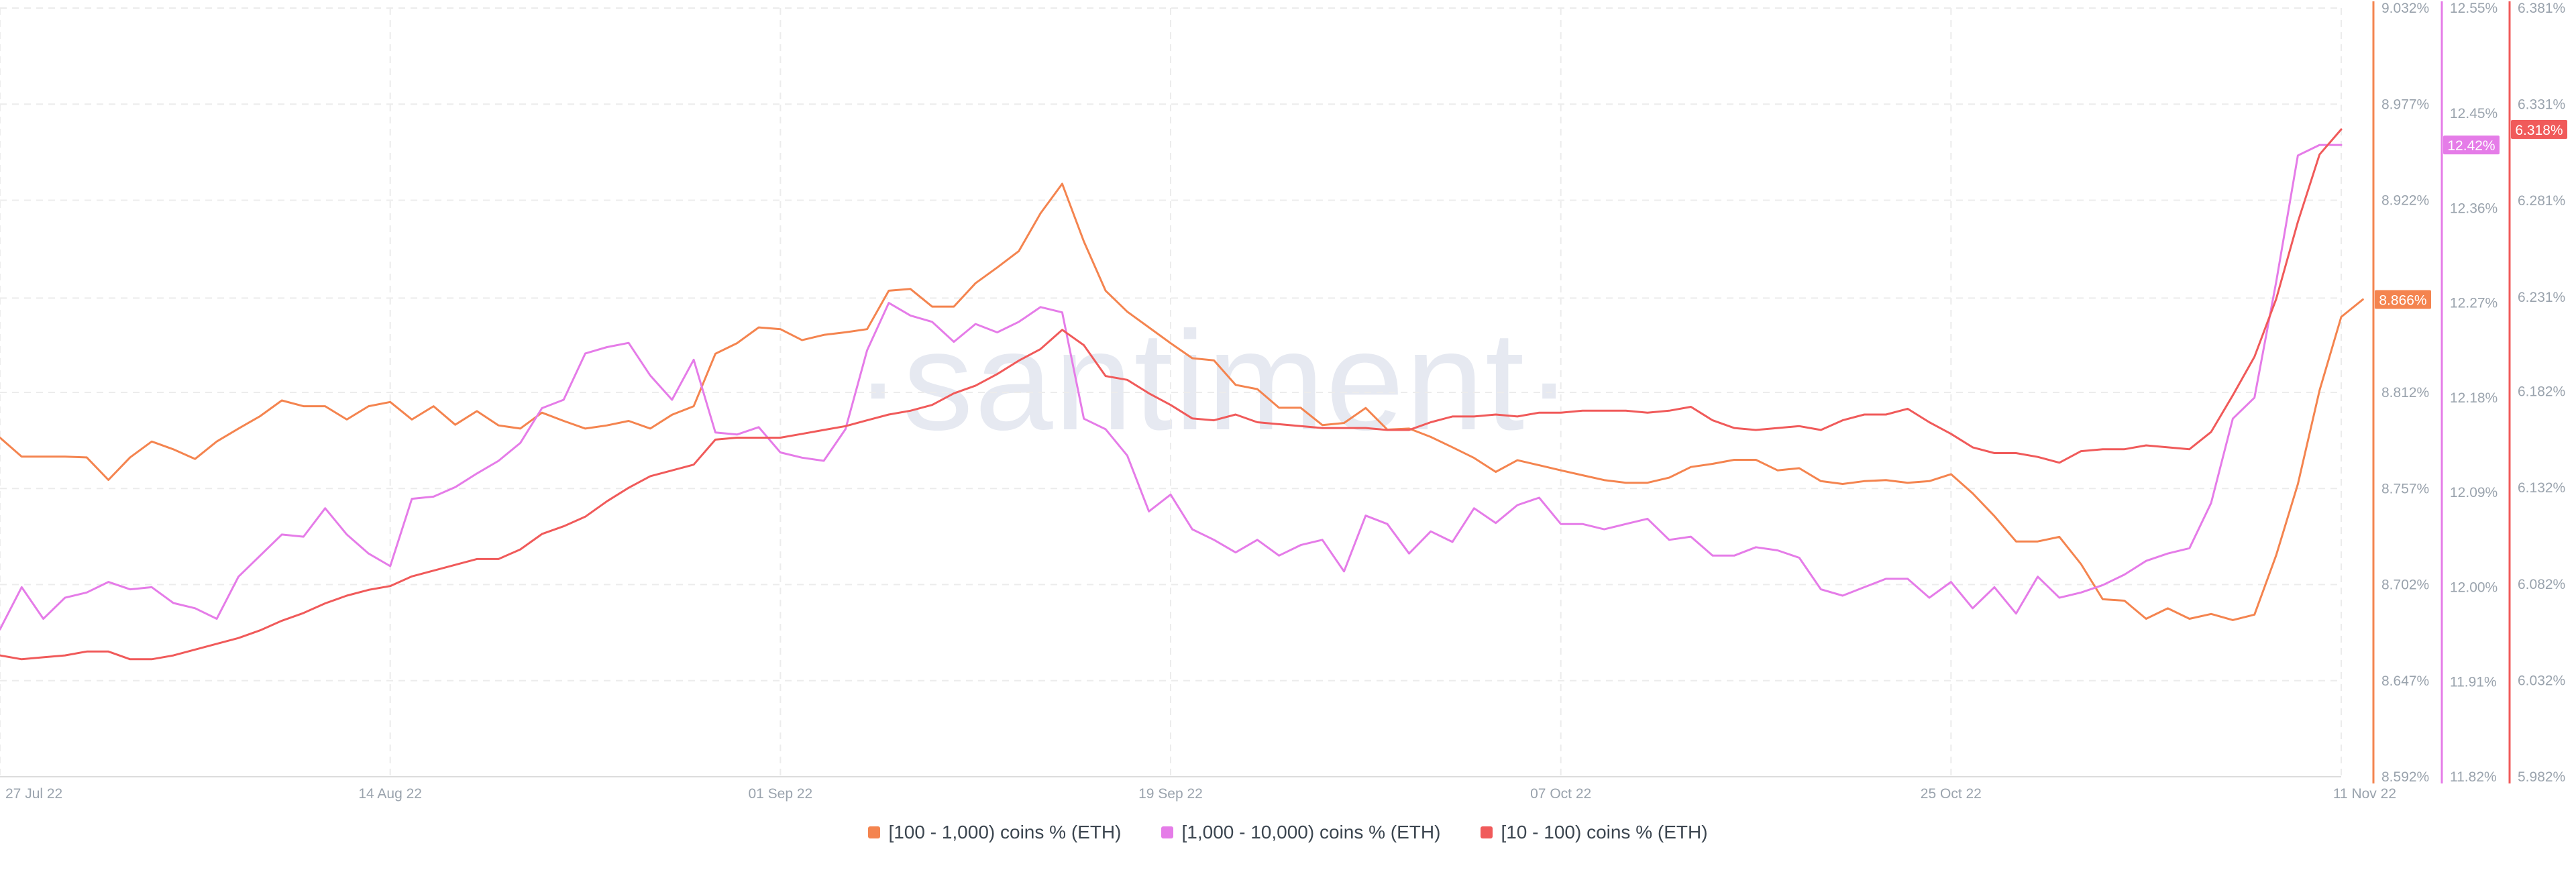  I want to click on y-tick-label-2: 12.45%, so click(2474, 113).